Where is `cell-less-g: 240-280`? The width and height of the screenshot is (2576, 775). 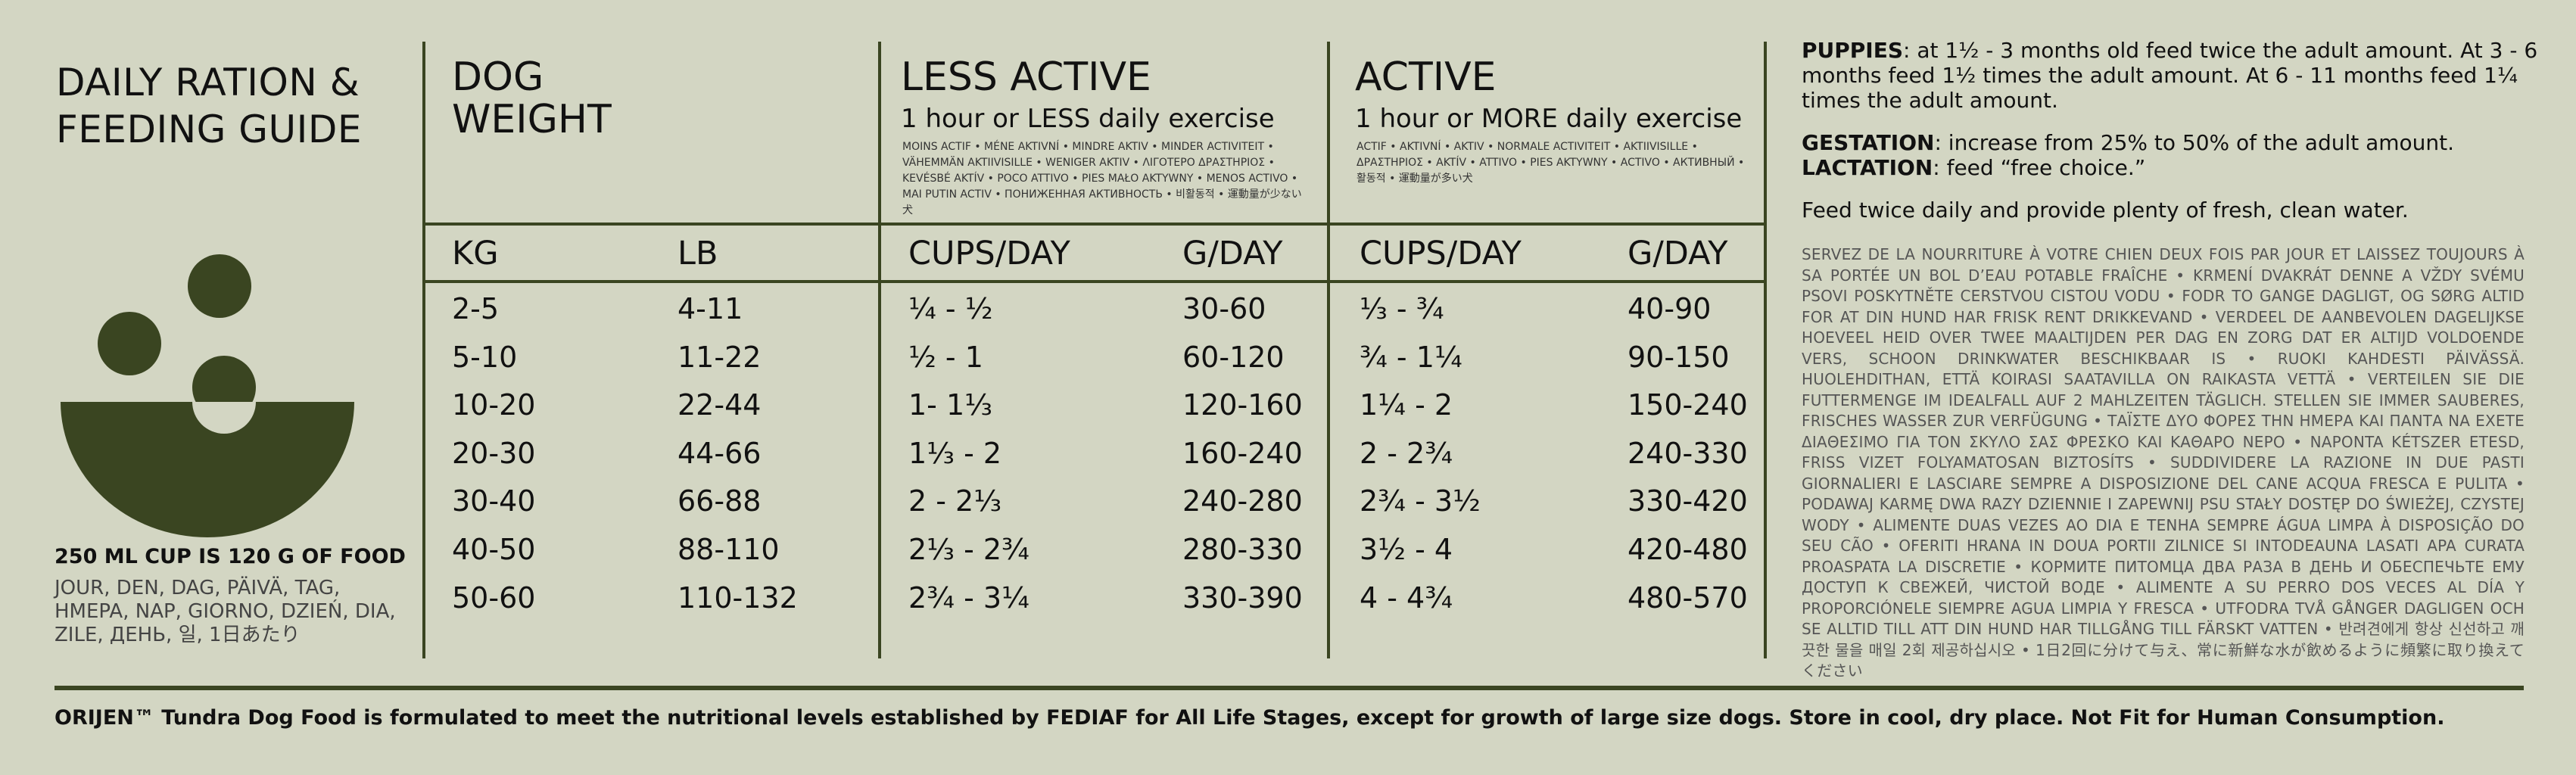 cell-less-g: 240-280 is located at coordinates (1242, 501).